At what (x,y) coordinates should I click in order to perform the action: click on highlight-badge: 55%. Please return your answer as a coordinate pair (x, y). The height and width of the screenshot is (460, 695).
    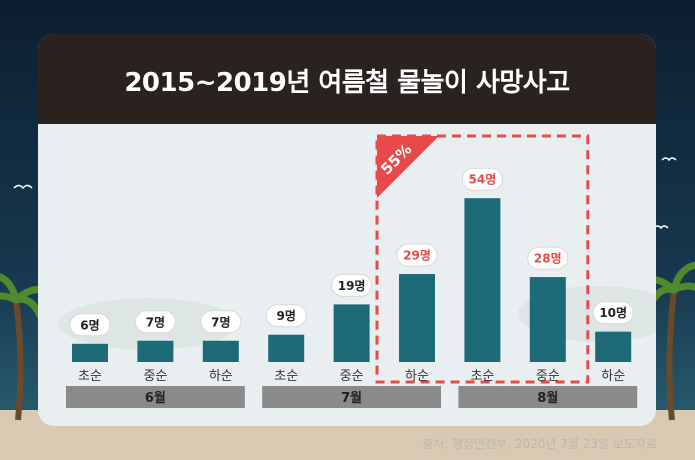
    Looking at the image, I should click on (408, 167).